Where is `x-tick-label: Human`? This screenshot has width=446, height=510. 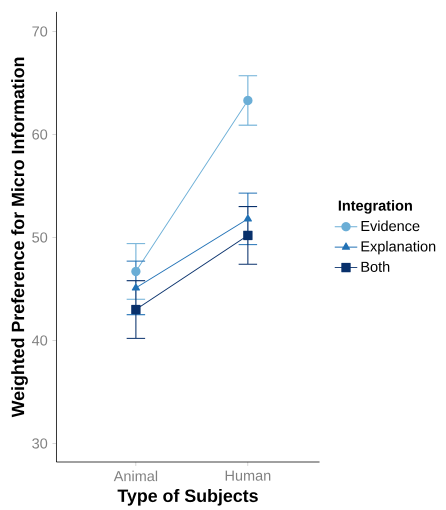 x-tick-label: Human is located at coordinates (248, 475).